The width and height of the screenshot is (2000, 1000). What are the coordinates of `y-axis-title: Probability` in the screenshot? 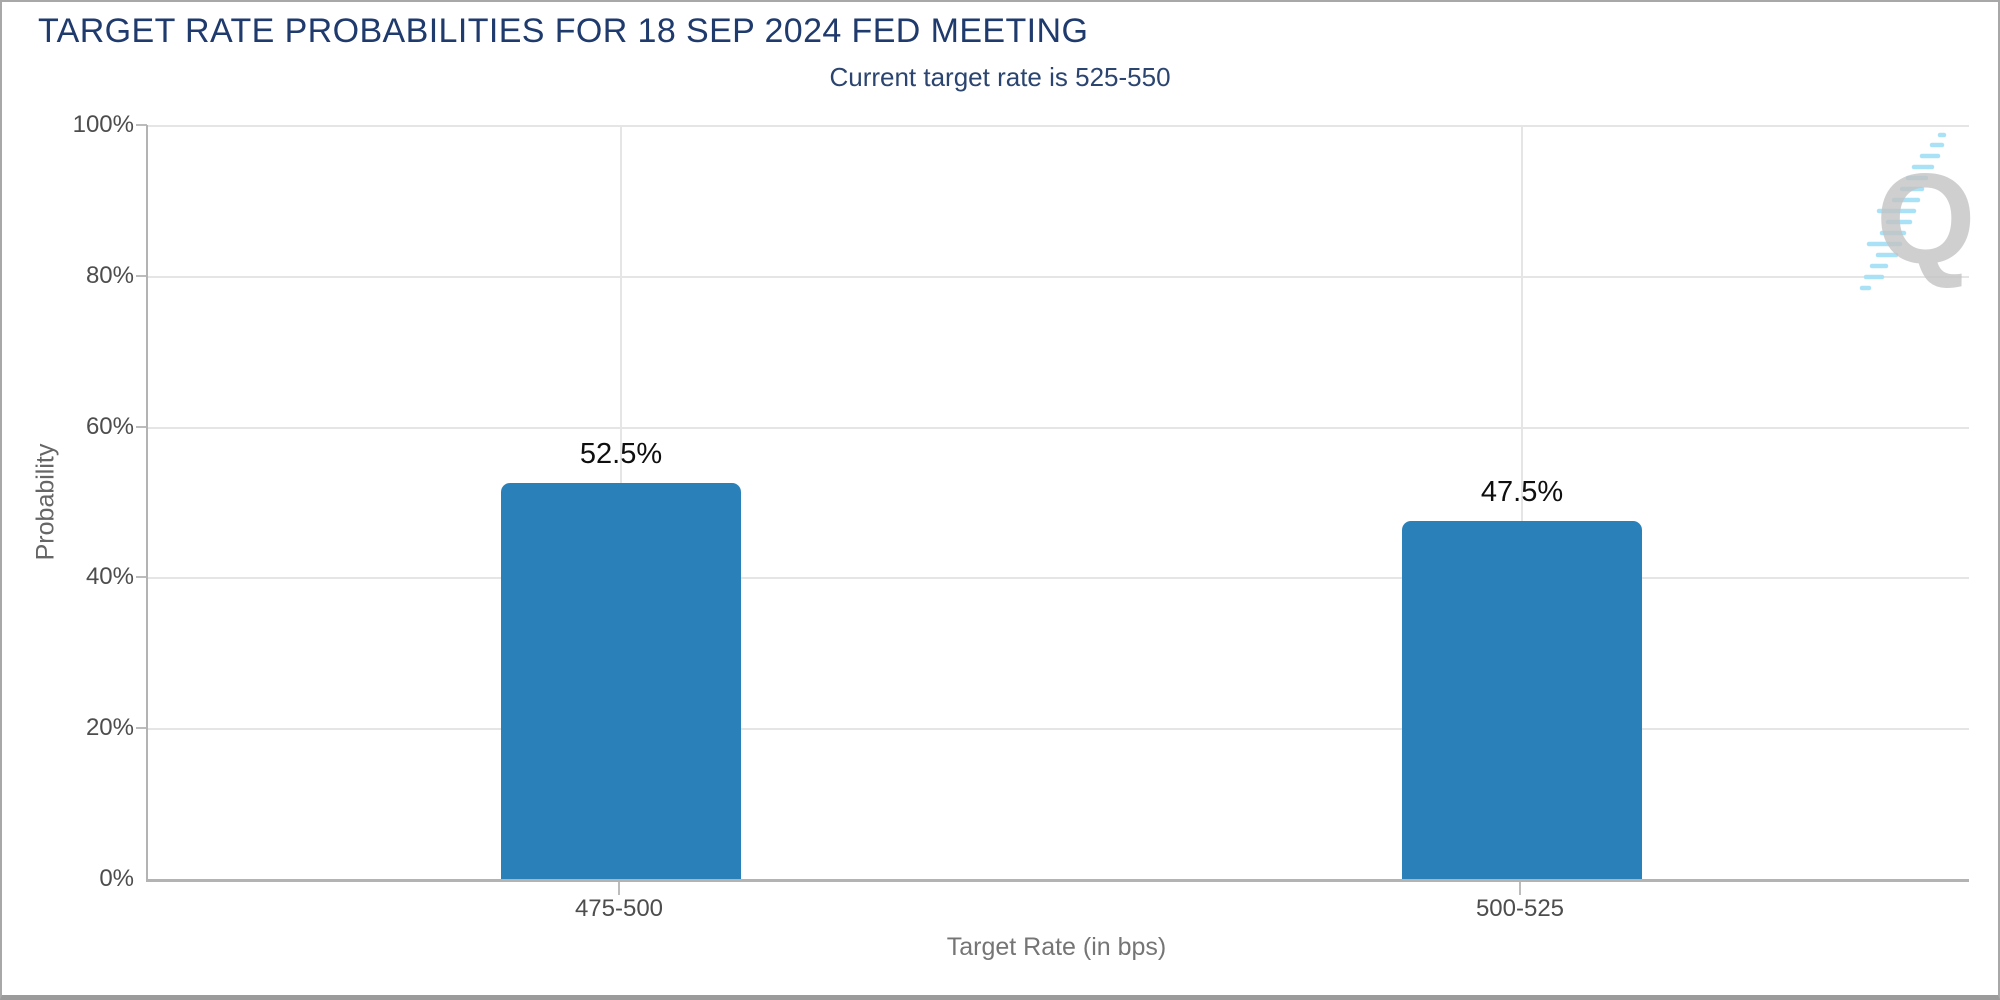 It's located at (45, 502).